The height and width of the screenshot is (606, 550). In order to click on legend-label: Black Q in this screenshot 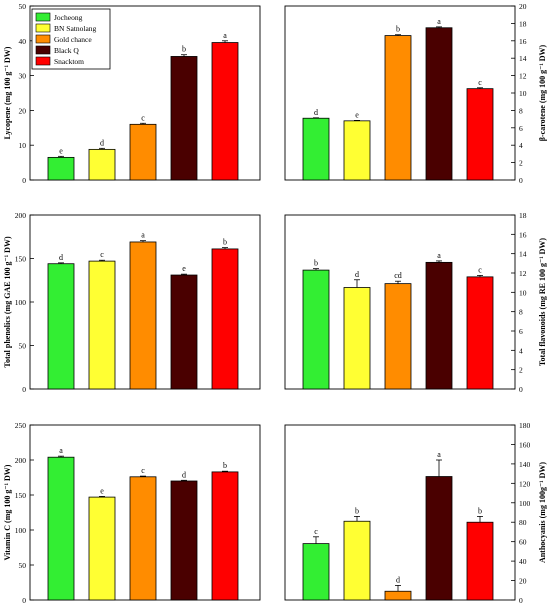, I will do `click(66, 50)`.